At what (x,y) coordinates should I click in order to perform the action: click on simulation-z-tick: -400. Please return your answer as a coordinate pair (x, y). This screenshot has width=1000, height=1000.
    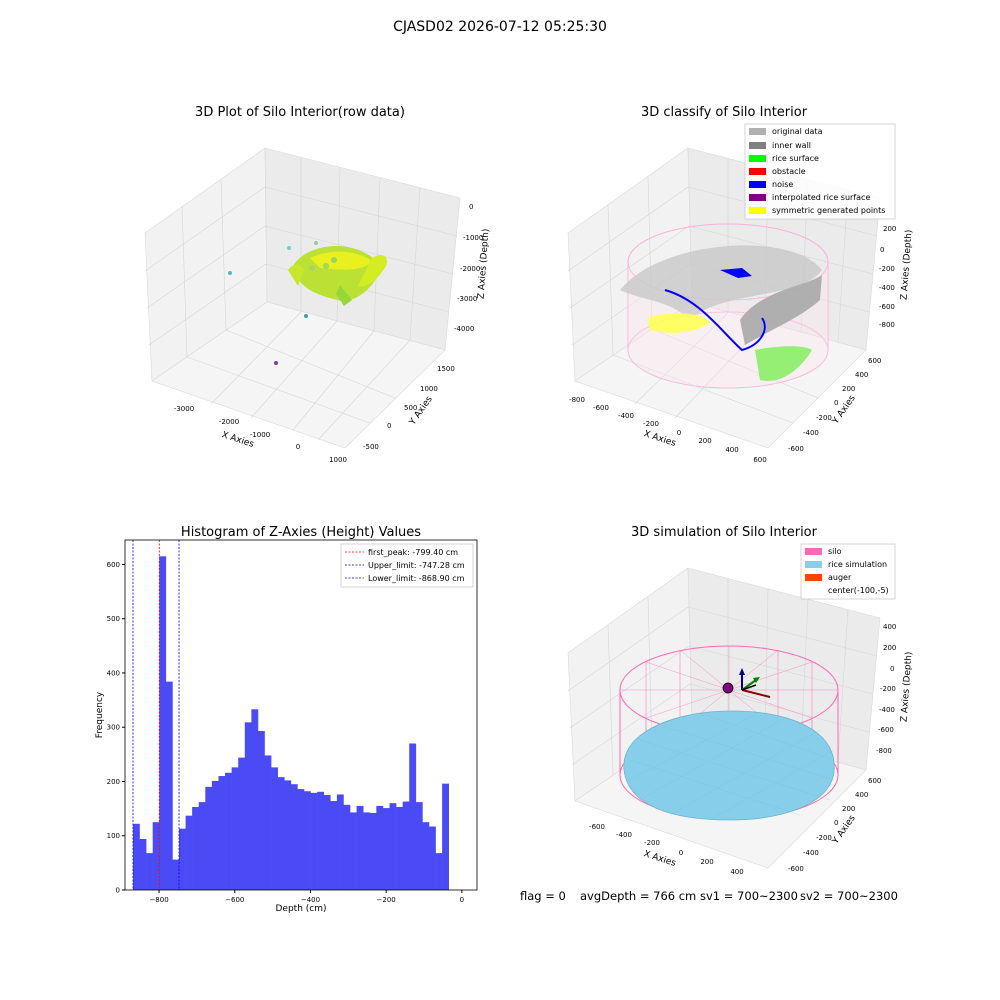
    Looking at the image, I should click on (887, 710).